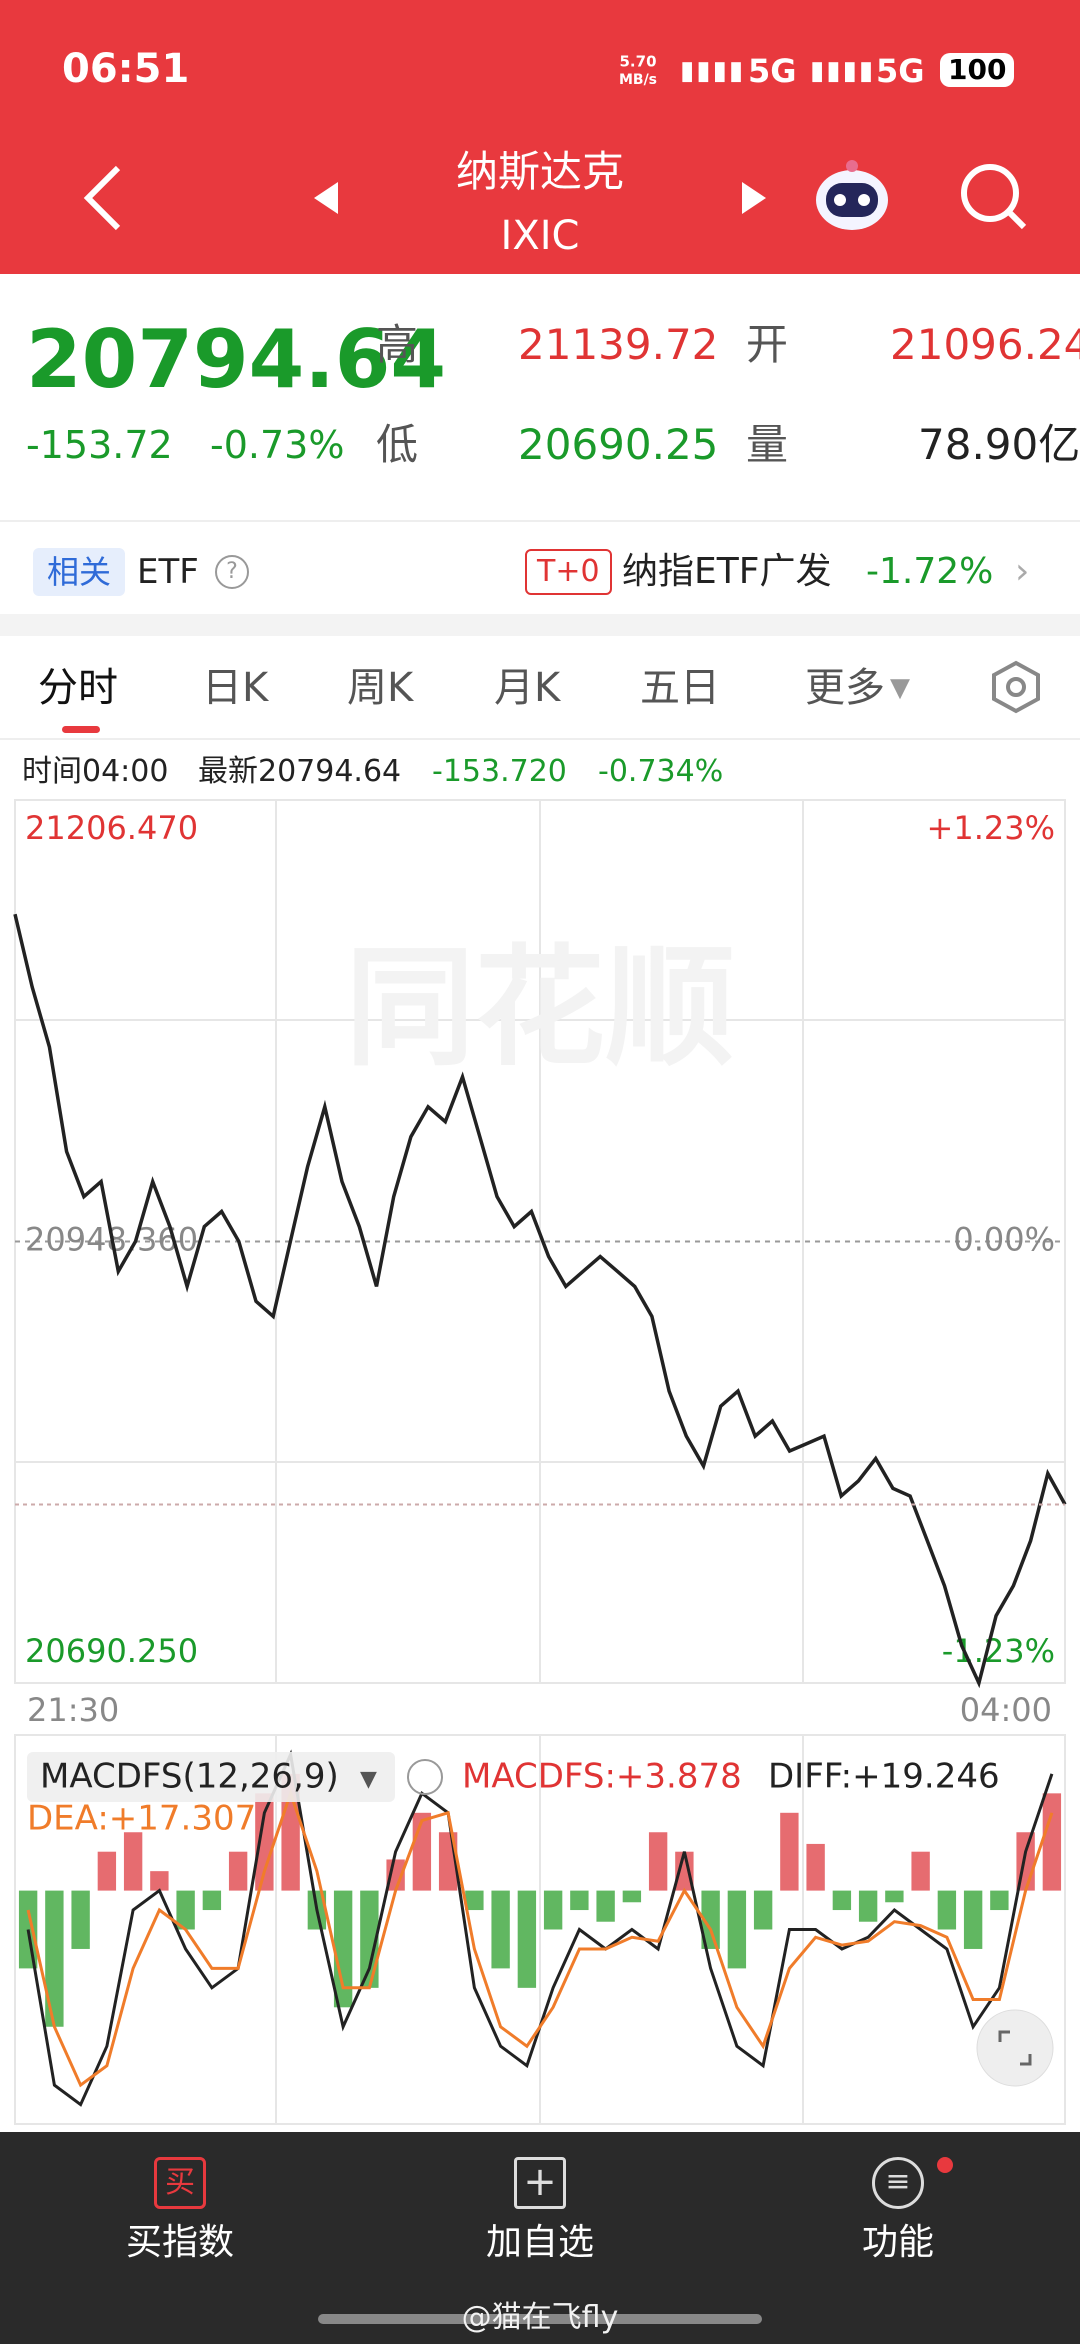 Image resolution: width=1080 pixels, height=2344 pixels. What do you see at coordinates (638, 80) in the screenshot?
I see `net-unit: MB/s` at bounding box center [638, 80].